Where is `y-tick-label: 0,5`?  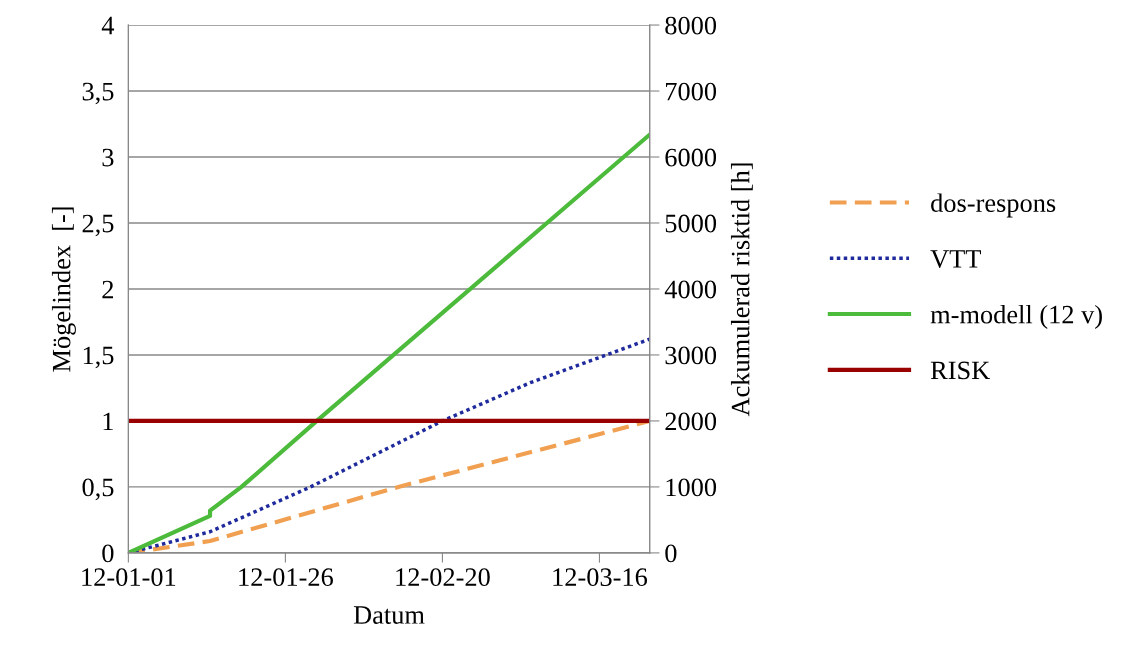
y-tick-label: 0,5 is located at coordinates (98, 489).